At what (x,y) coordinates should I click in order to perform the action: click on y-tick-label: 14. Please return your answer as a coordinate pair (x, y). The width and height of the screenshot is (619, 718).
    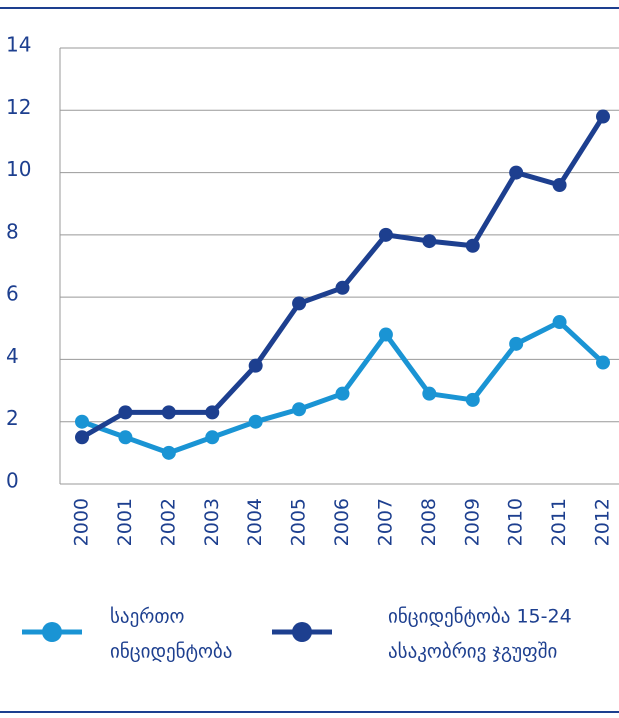
    Looking at the image, I should click on (18, 45).